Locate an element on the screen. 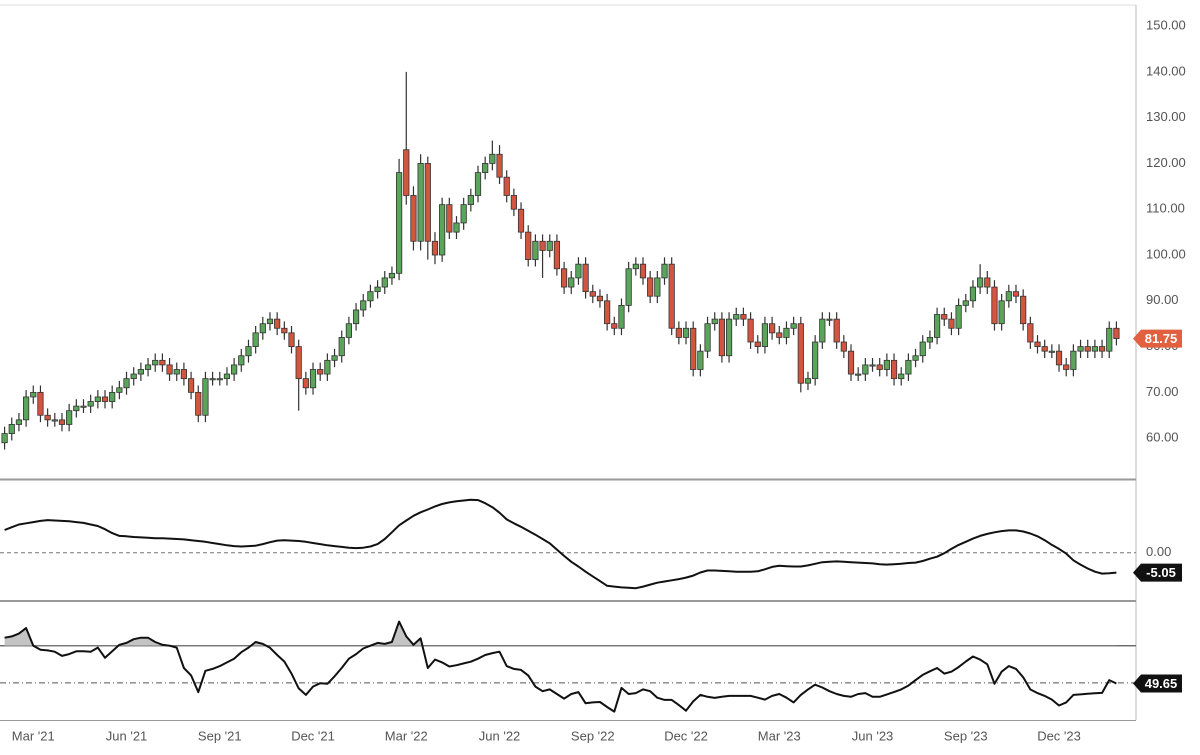 This screenshot has width=1200, height=755. y-tick-label: 60.00 is located at coordinates (1162, 437).